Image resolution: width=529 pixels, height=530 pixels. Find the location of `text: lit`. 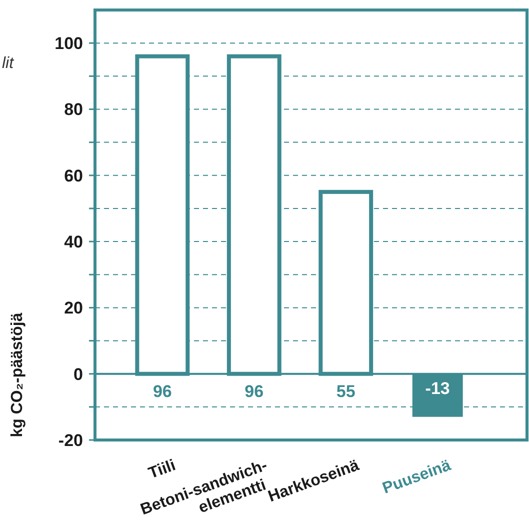

text: lit is located at coordinates (8, 63).